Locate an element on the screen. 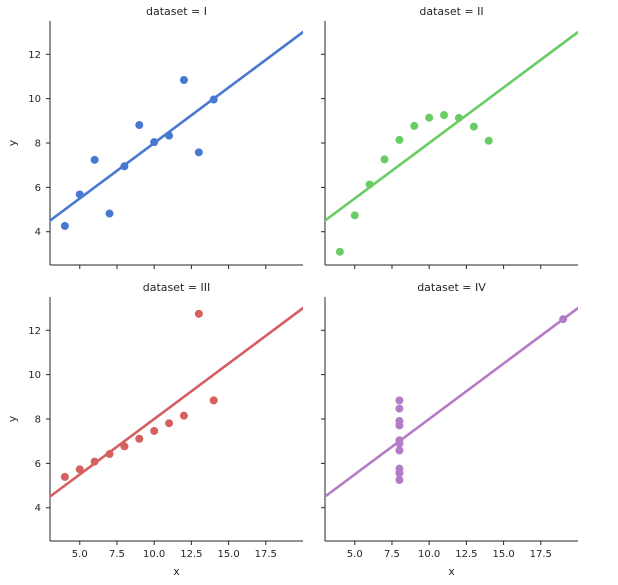 The image size is (618, 585). panel-title: dataset = II is located at coordinates (451, 11).